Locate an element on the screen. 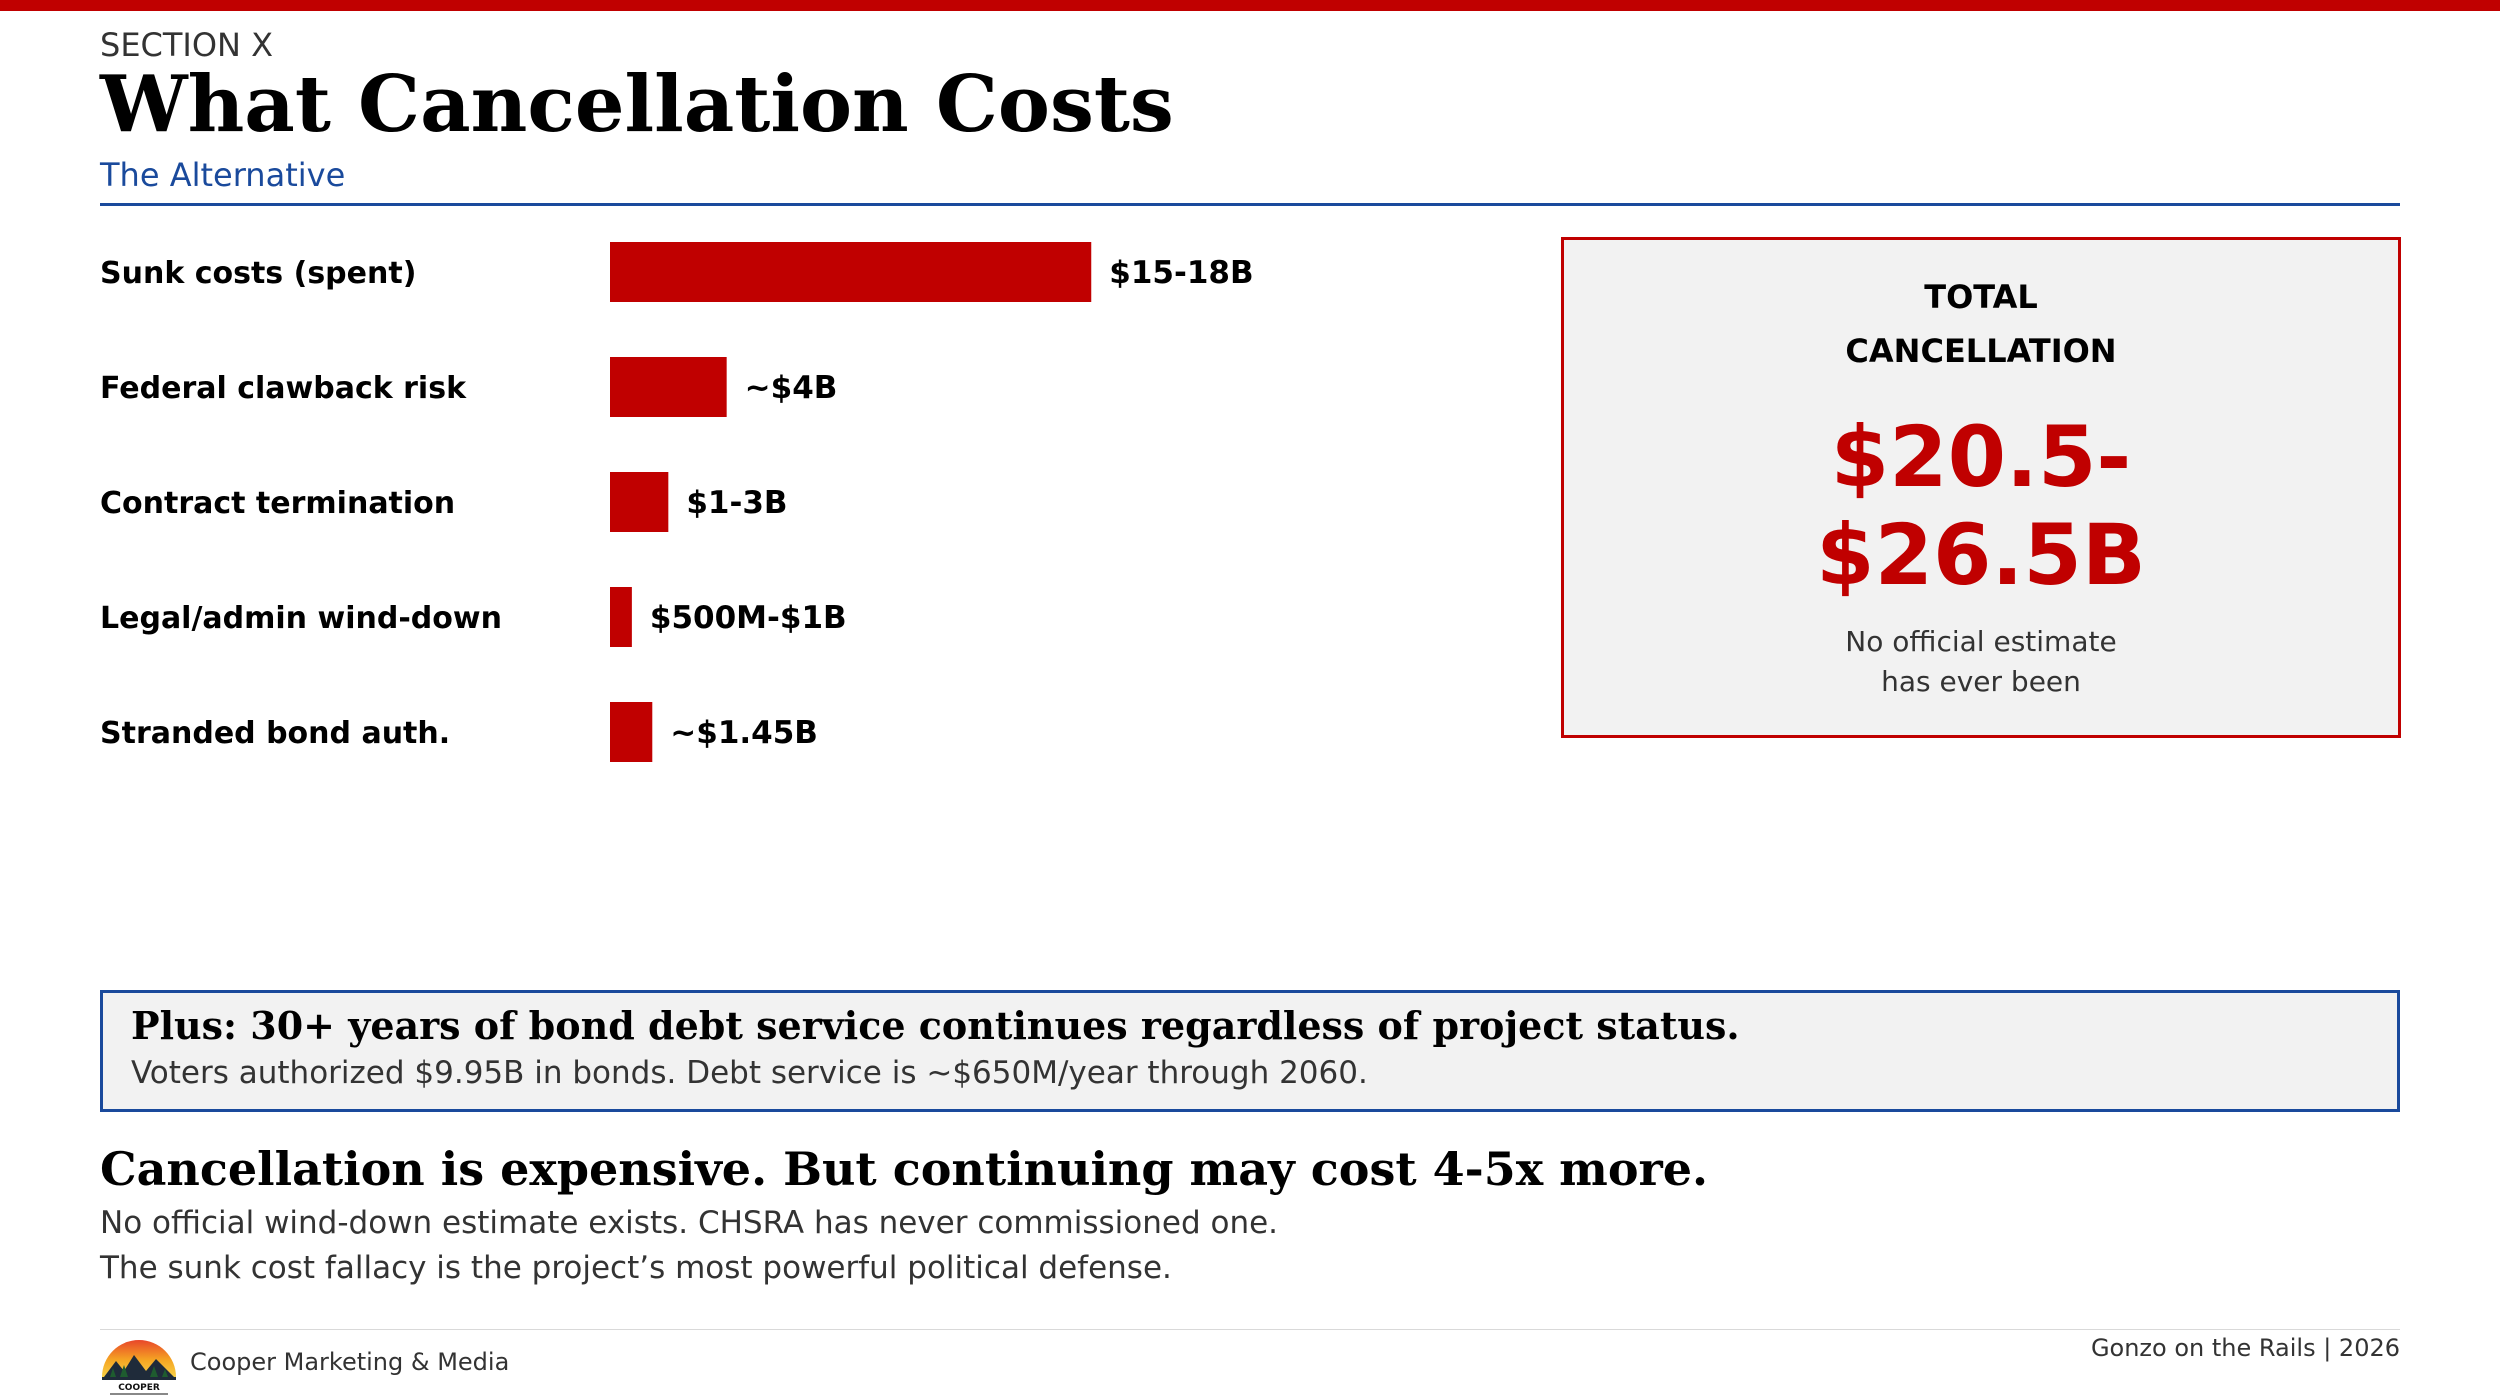  cooper-logo: COOPER is located at coordinates (139, 1367).